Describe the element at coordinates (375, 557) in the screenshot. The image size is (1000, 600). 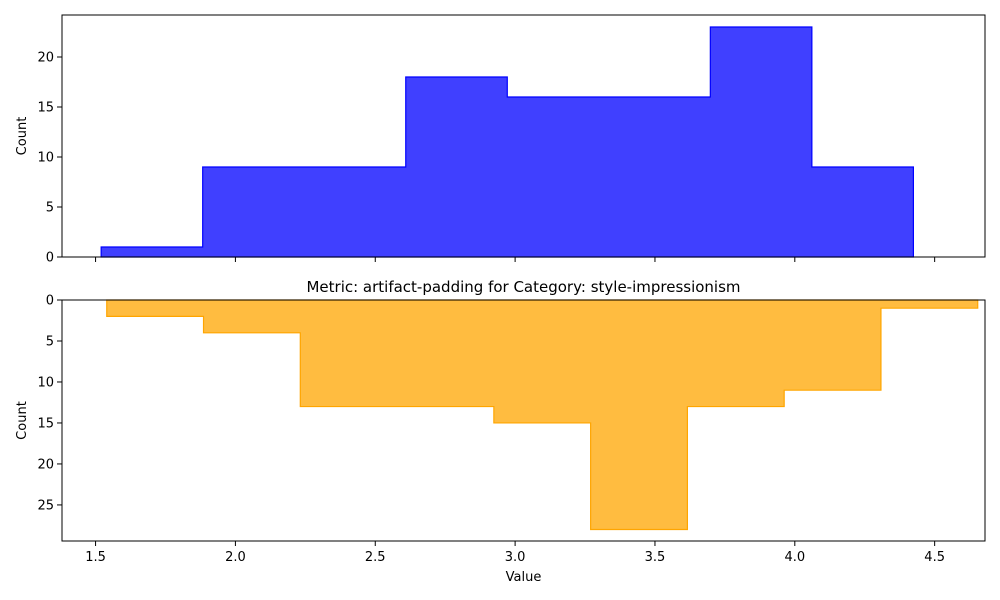
I see `bottom-x-tick-label: 2.5` at that location.